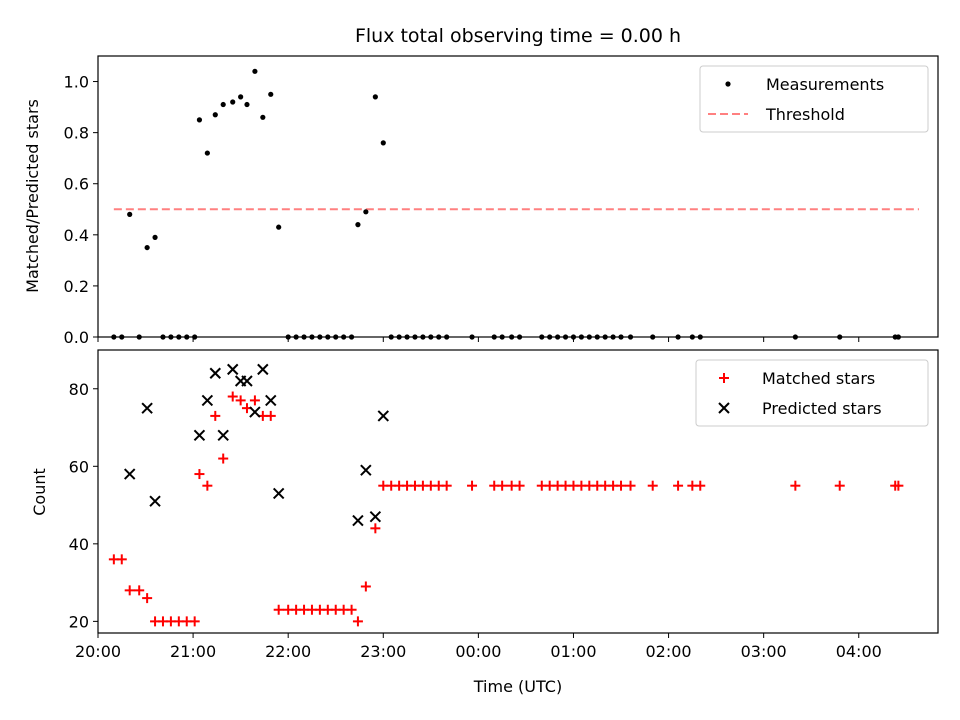  Describe the element at coordinates (859, 651) in the screenshot. I see `x-tick-label: 04:00` at that location.